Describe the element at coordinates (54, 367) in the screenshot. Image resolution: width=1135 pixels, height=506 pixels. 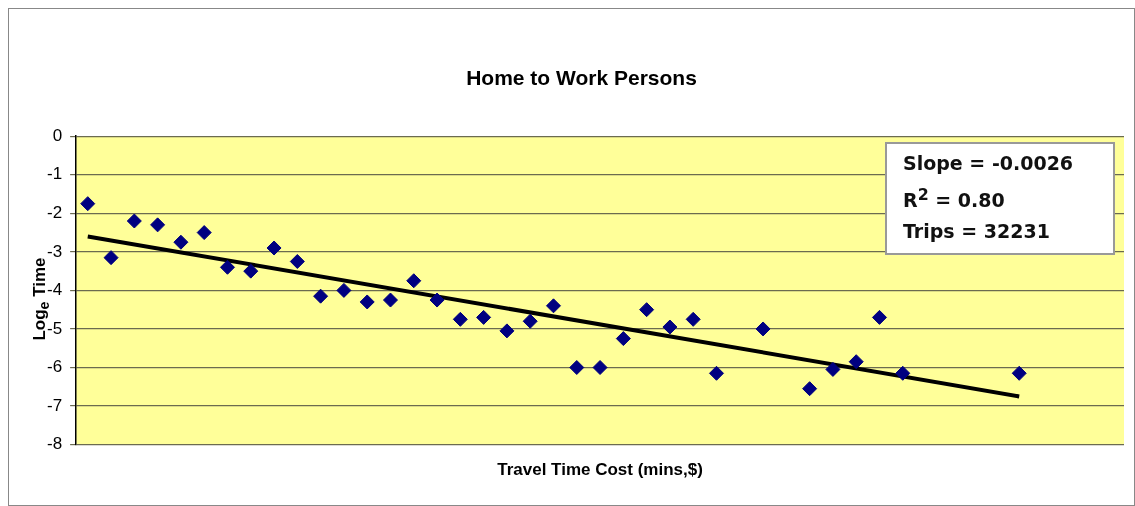
I see `y-tick-label: -6` at that location.